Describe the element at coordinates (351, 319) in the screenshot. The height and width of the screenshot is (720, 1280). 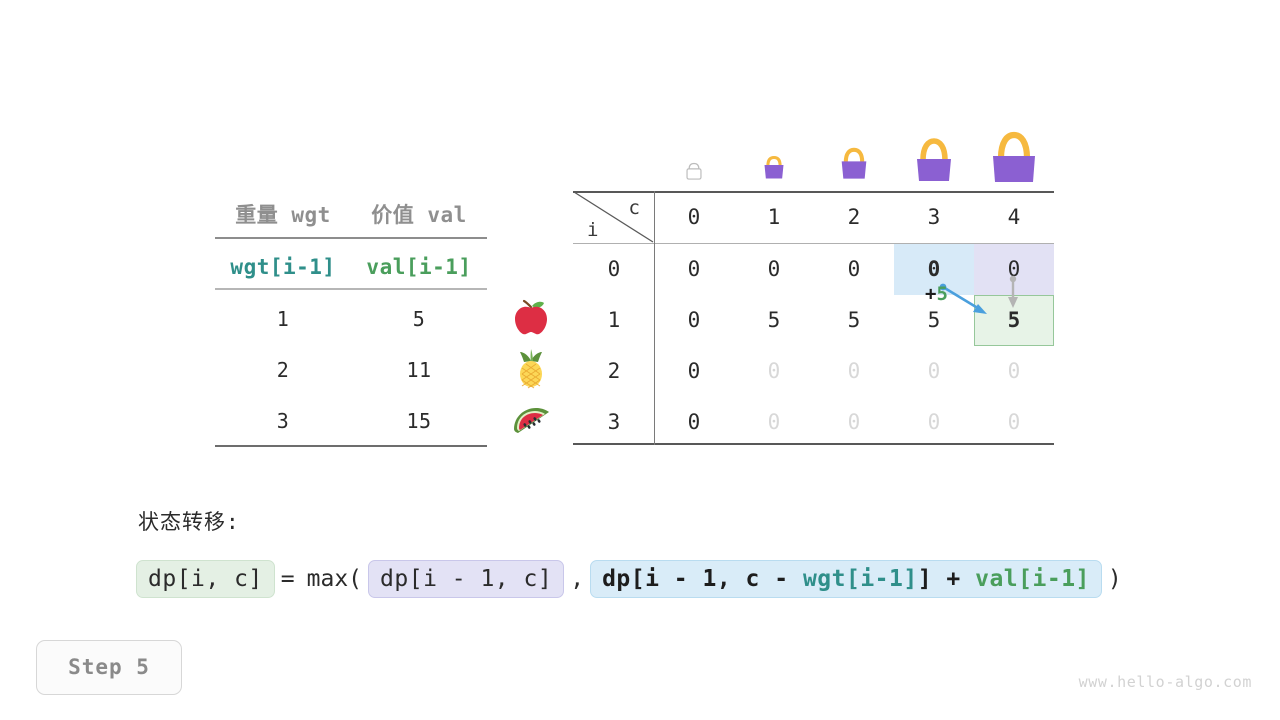
I see `table-row: 1 5` at that location.